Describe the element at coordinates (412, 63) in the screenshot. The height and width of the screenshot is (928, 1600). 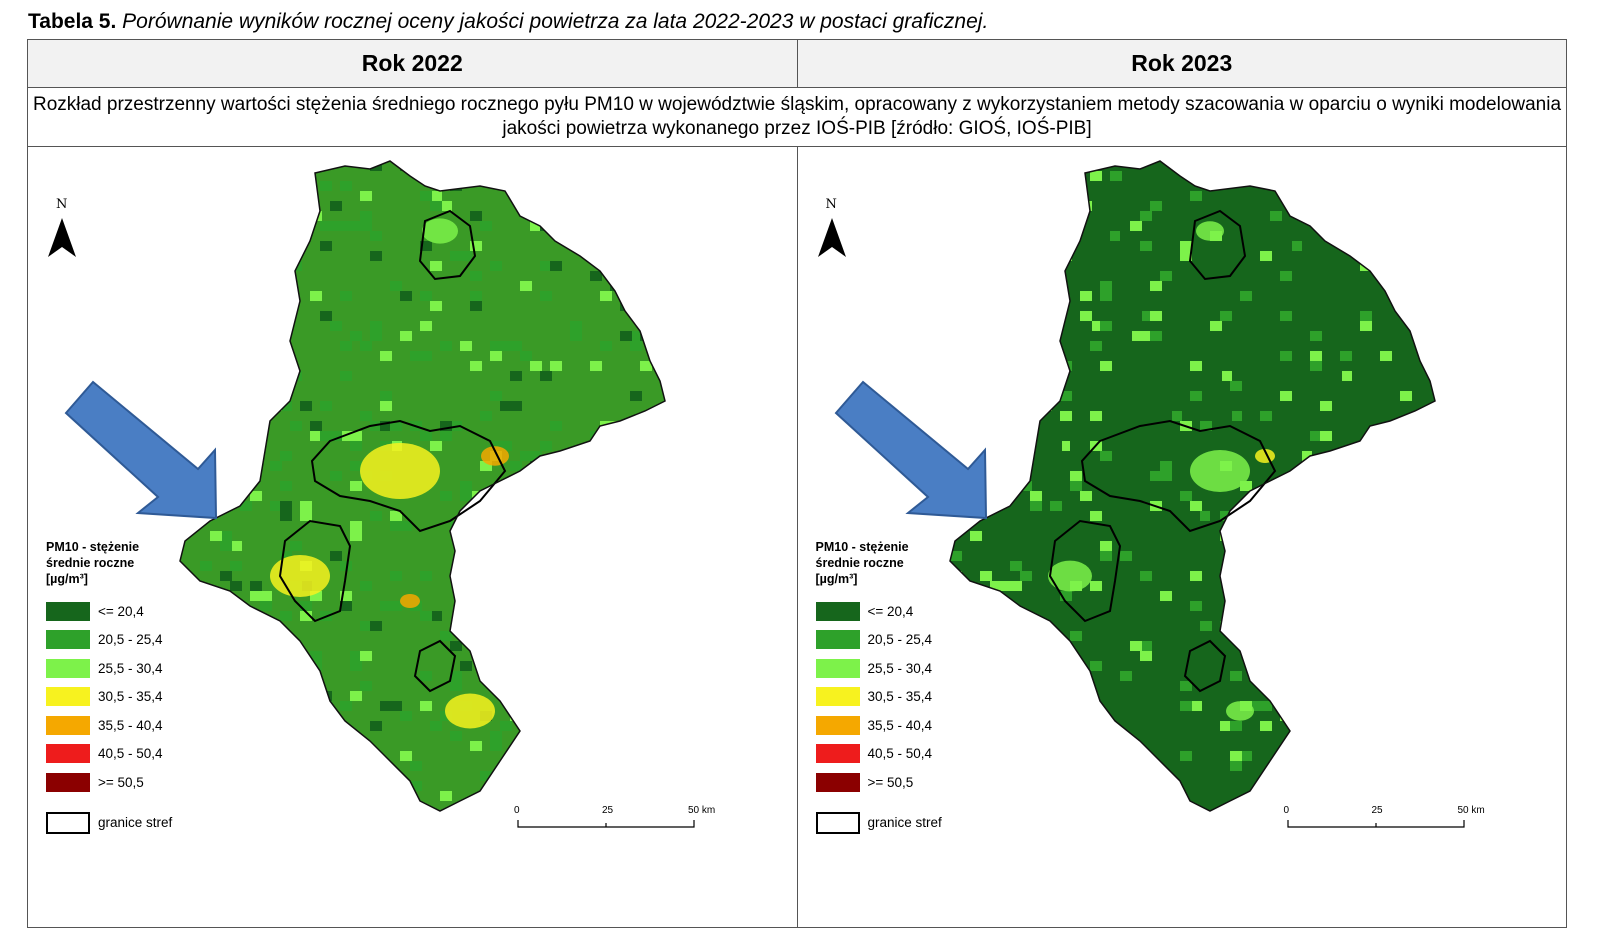
I see `column-header-2022: Rok 2022` at that location.